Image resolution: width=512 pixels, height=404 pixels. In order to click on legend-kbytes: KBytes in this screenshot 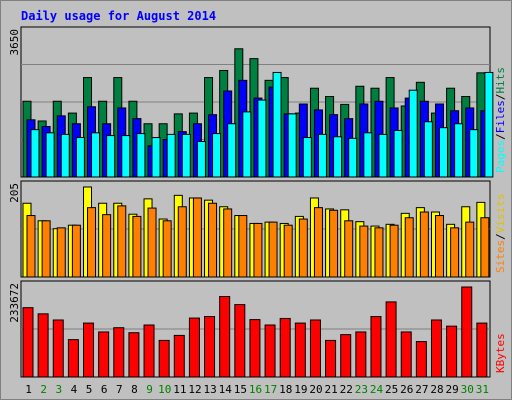, I will do `click(500, 353)`.